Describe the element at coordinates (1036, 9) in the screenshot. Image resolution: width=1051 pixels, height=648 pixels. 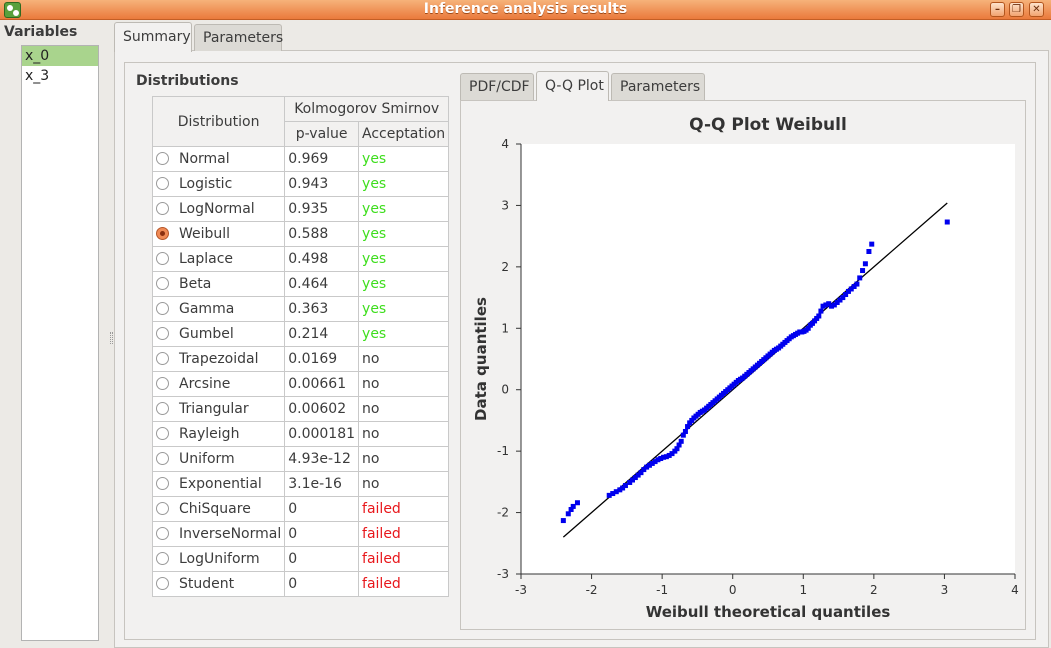
I see `close-icon: ✕` at that location.